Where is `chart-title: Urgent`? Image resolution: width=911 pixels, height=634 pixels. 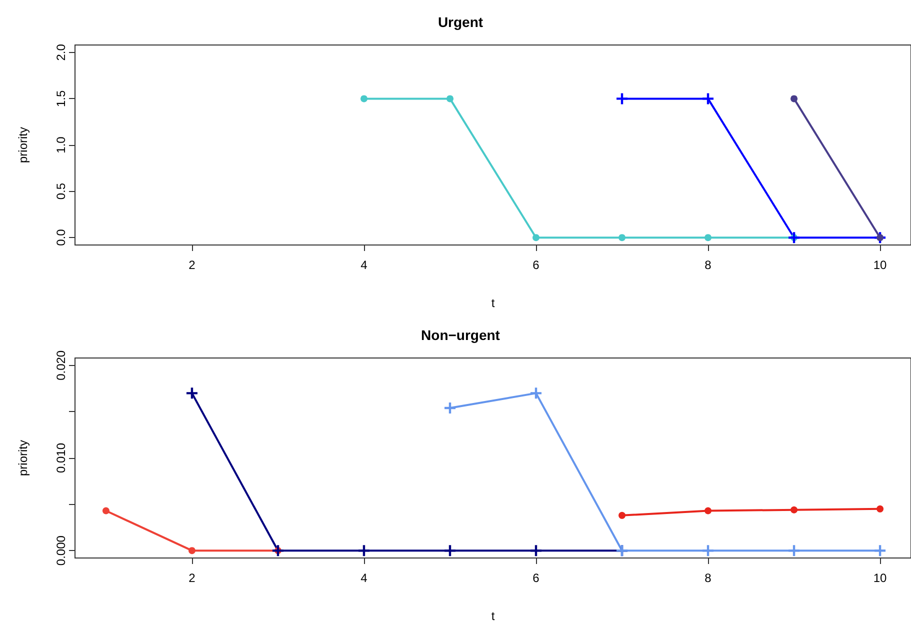 chart-title: Urgent is located at coordinates (461, 22).